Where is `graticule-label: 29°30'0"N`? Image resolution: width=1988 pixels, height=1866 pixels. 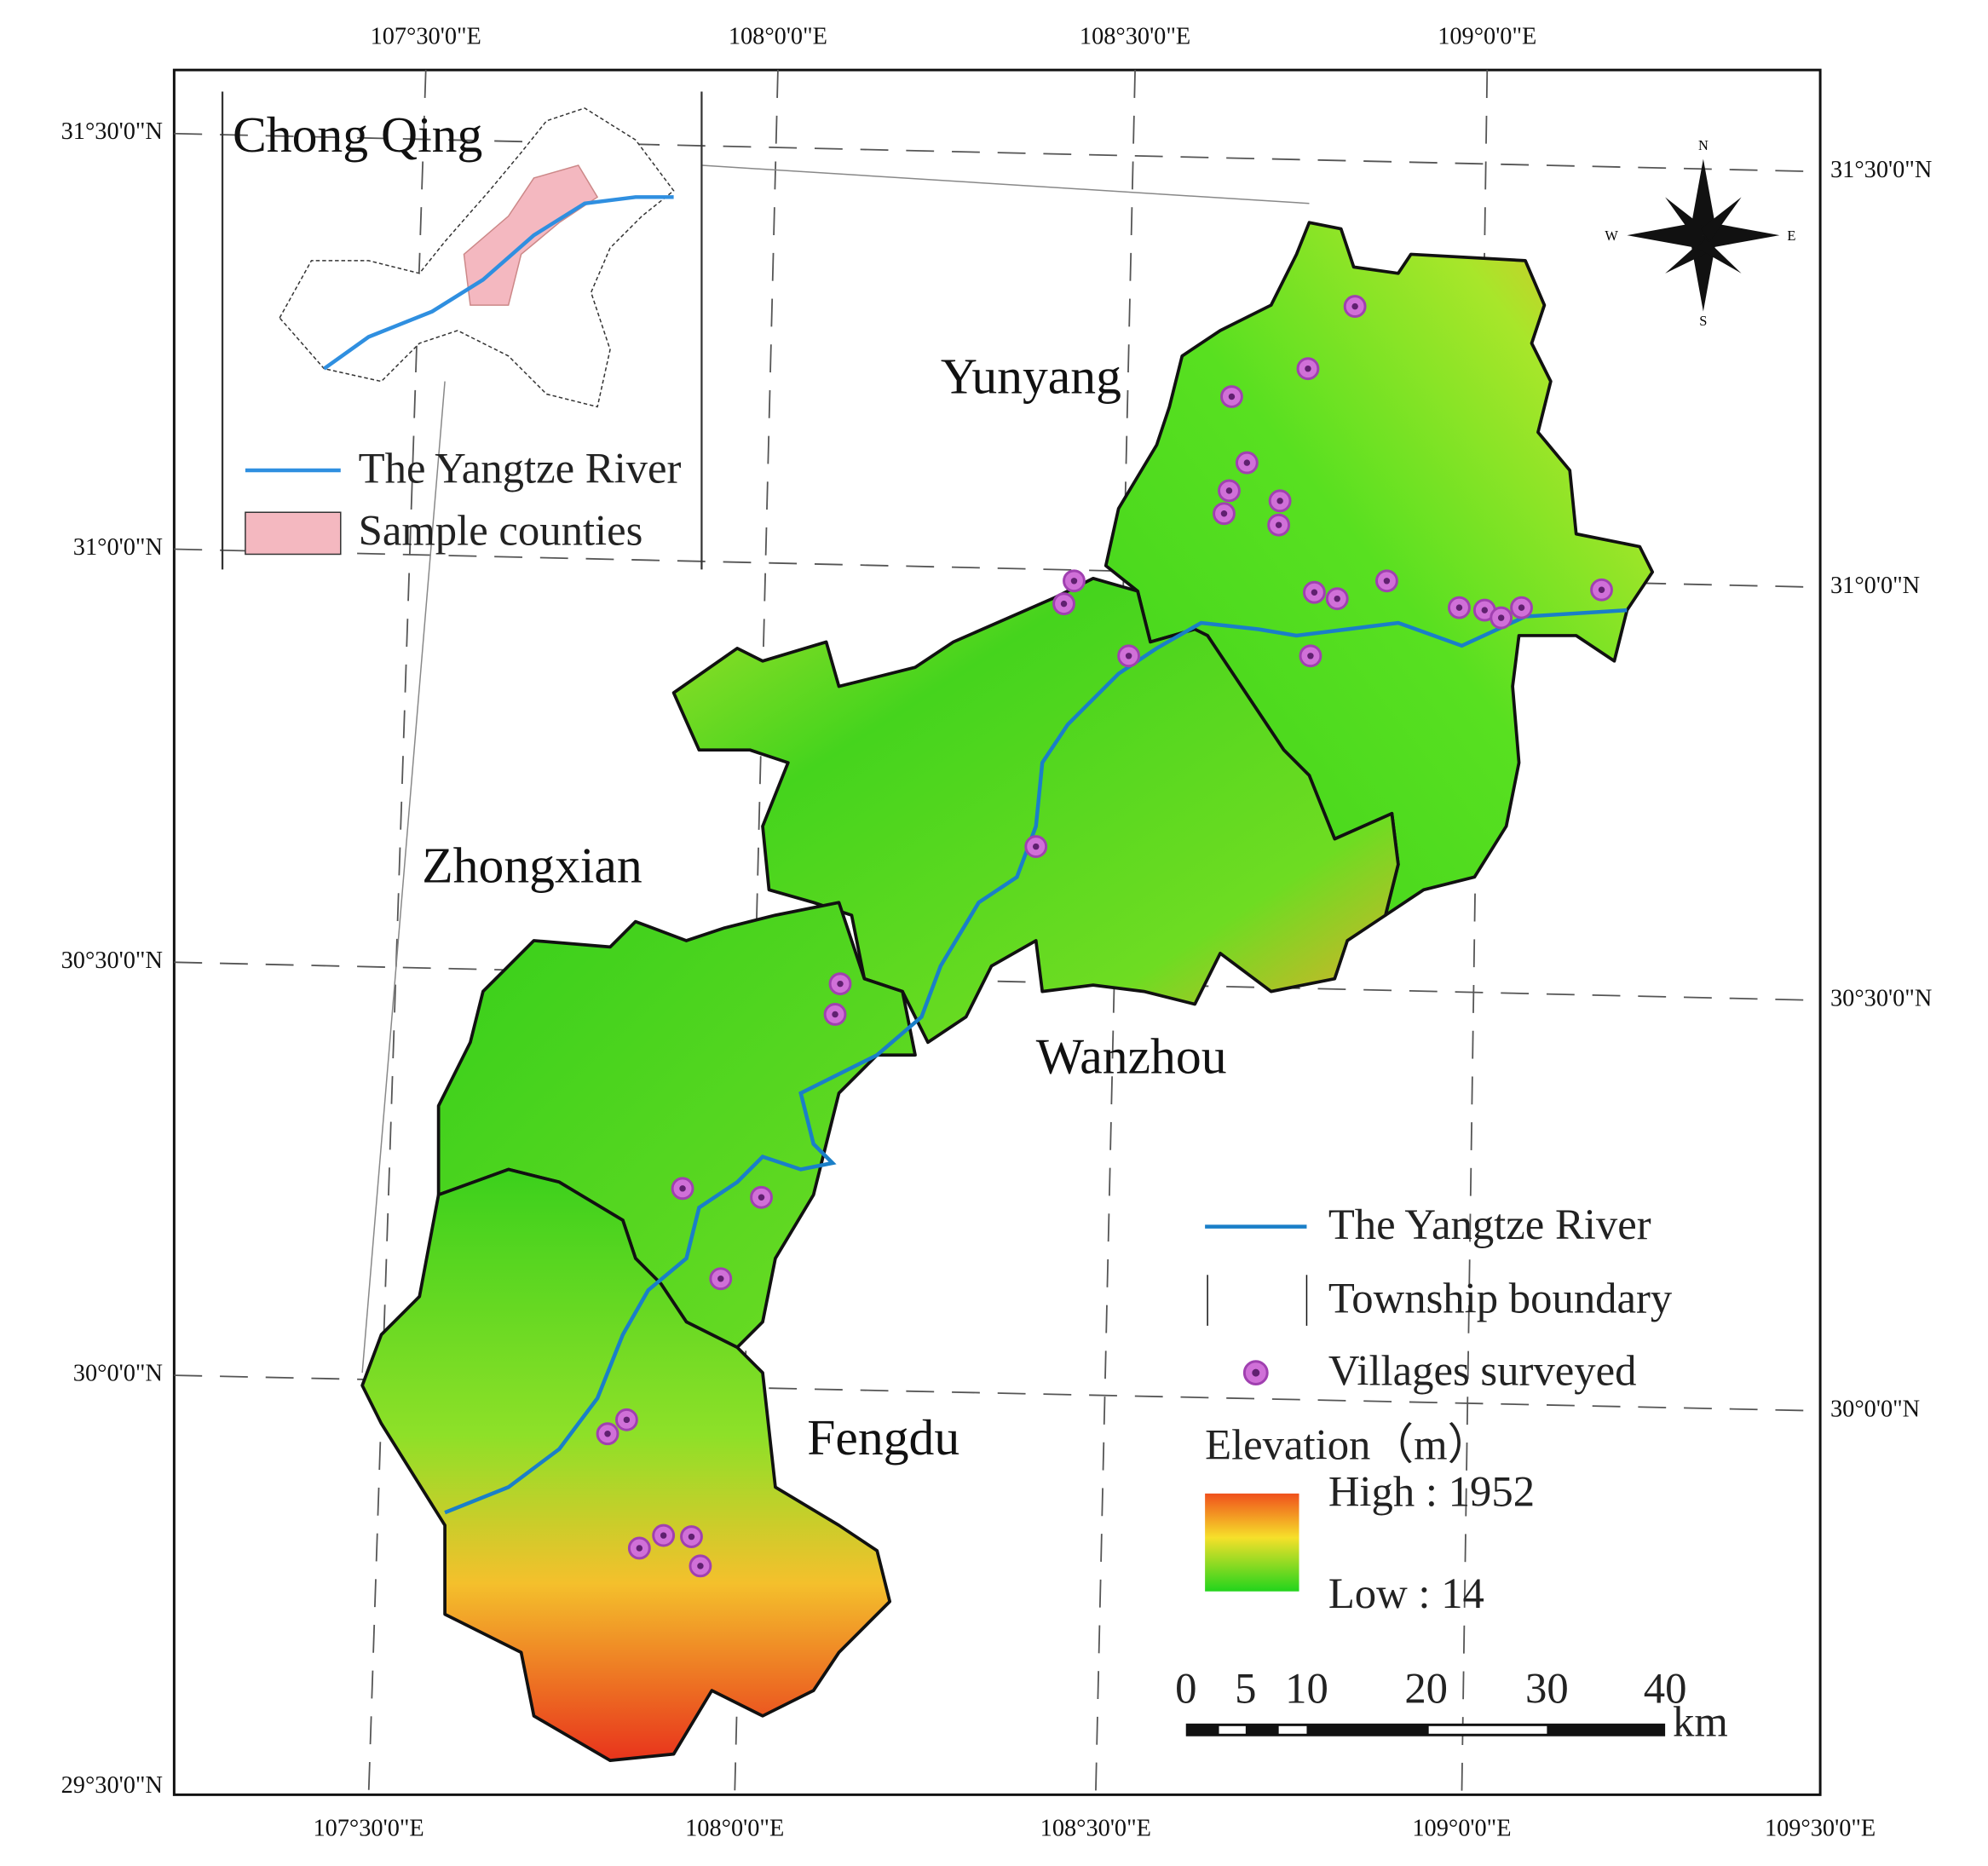
graticule-label: 29°30'0"N is located at coordinates (112, 1786).